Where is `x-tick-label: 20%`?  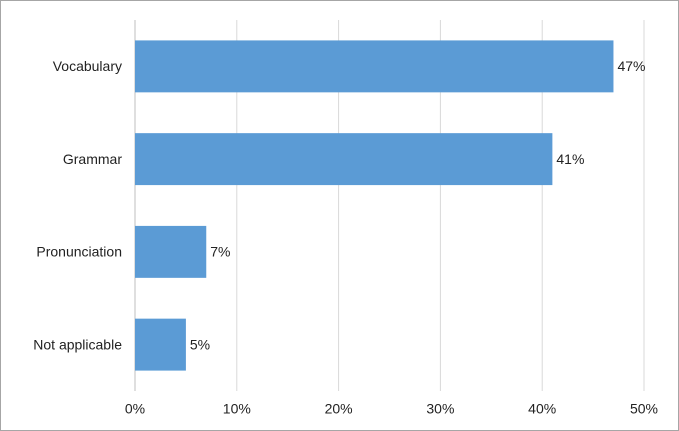
x-tick-label: 20% is located at coordinates (339, 409).